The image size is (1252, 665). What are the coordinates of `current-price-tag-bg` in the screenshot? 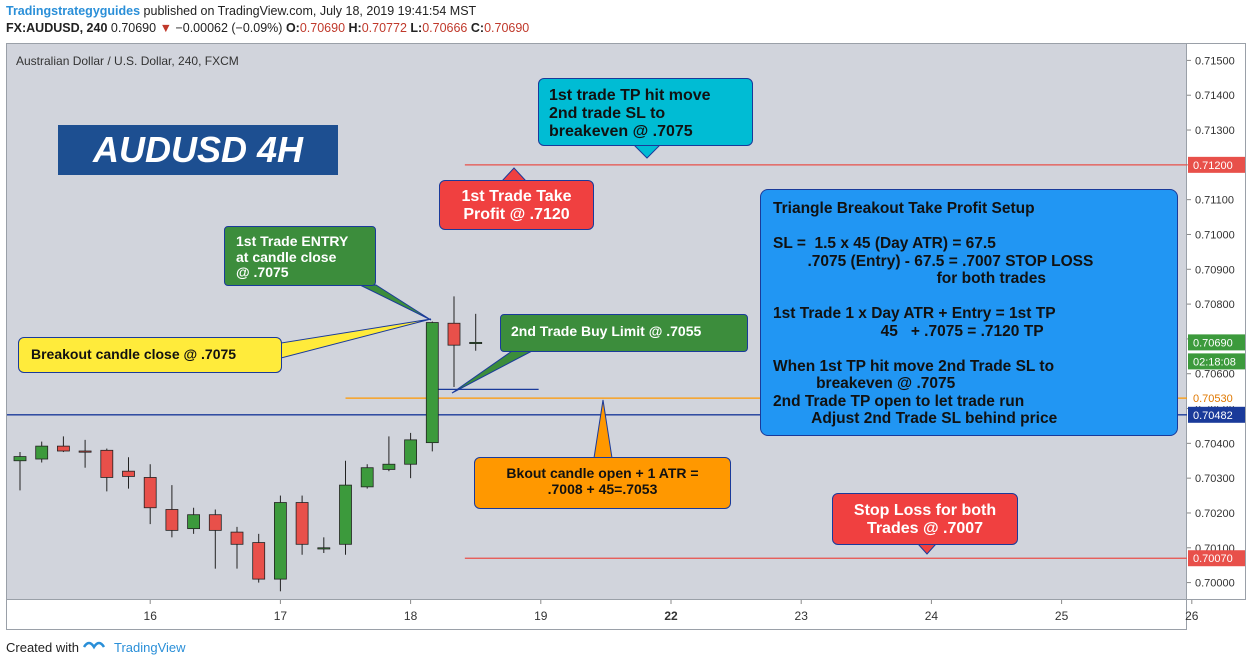 It's located at (1216, 342).